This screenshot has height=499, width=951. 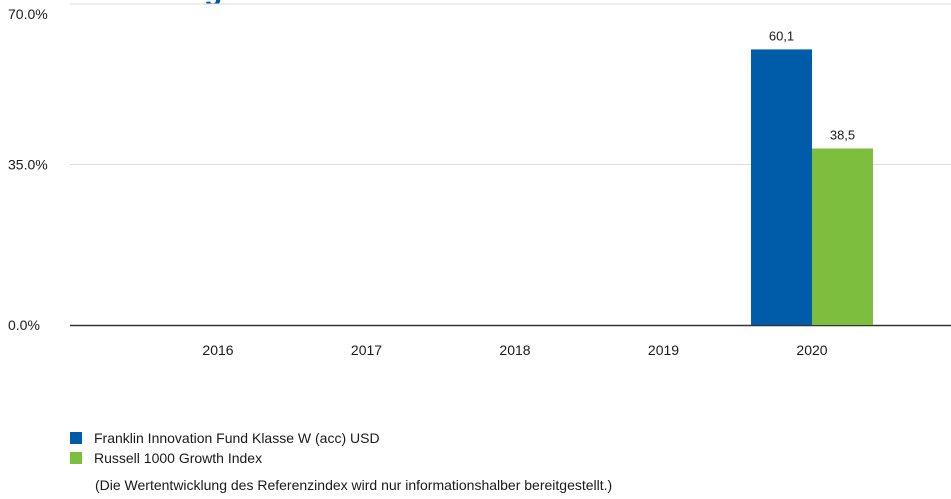 What do you see at coordinates (178, 458) in the screenshot?
I see `legend-label-index: Russell 1000 Growth Index` at bounding box center [178, 458].